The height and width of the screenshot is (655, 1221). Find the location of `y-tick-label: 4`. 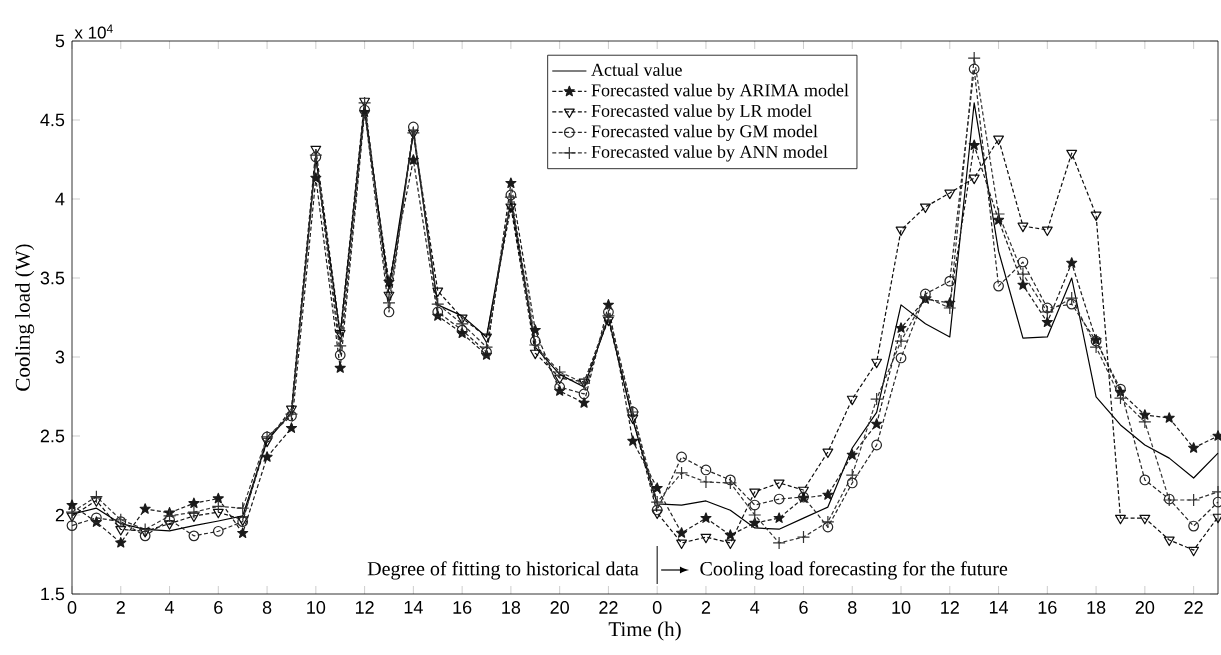

y-tick-label: 4 is located at coordinates (60, 199).